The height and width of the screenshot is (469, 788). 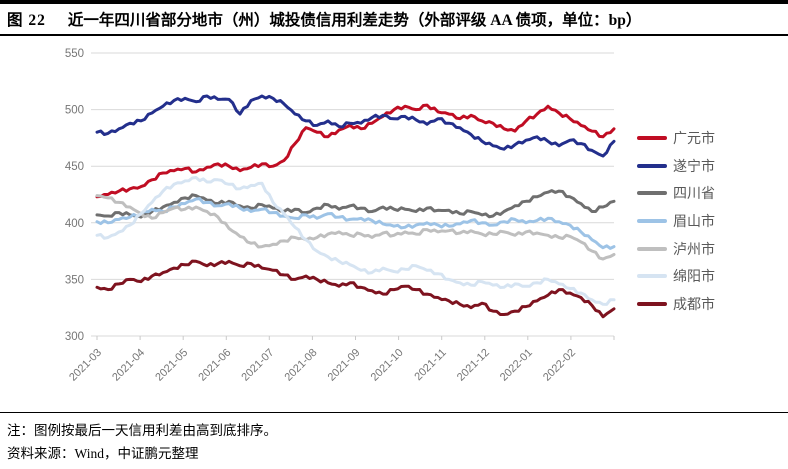 I want to click on figure-label: 图 22, so click(x=26, y=20).